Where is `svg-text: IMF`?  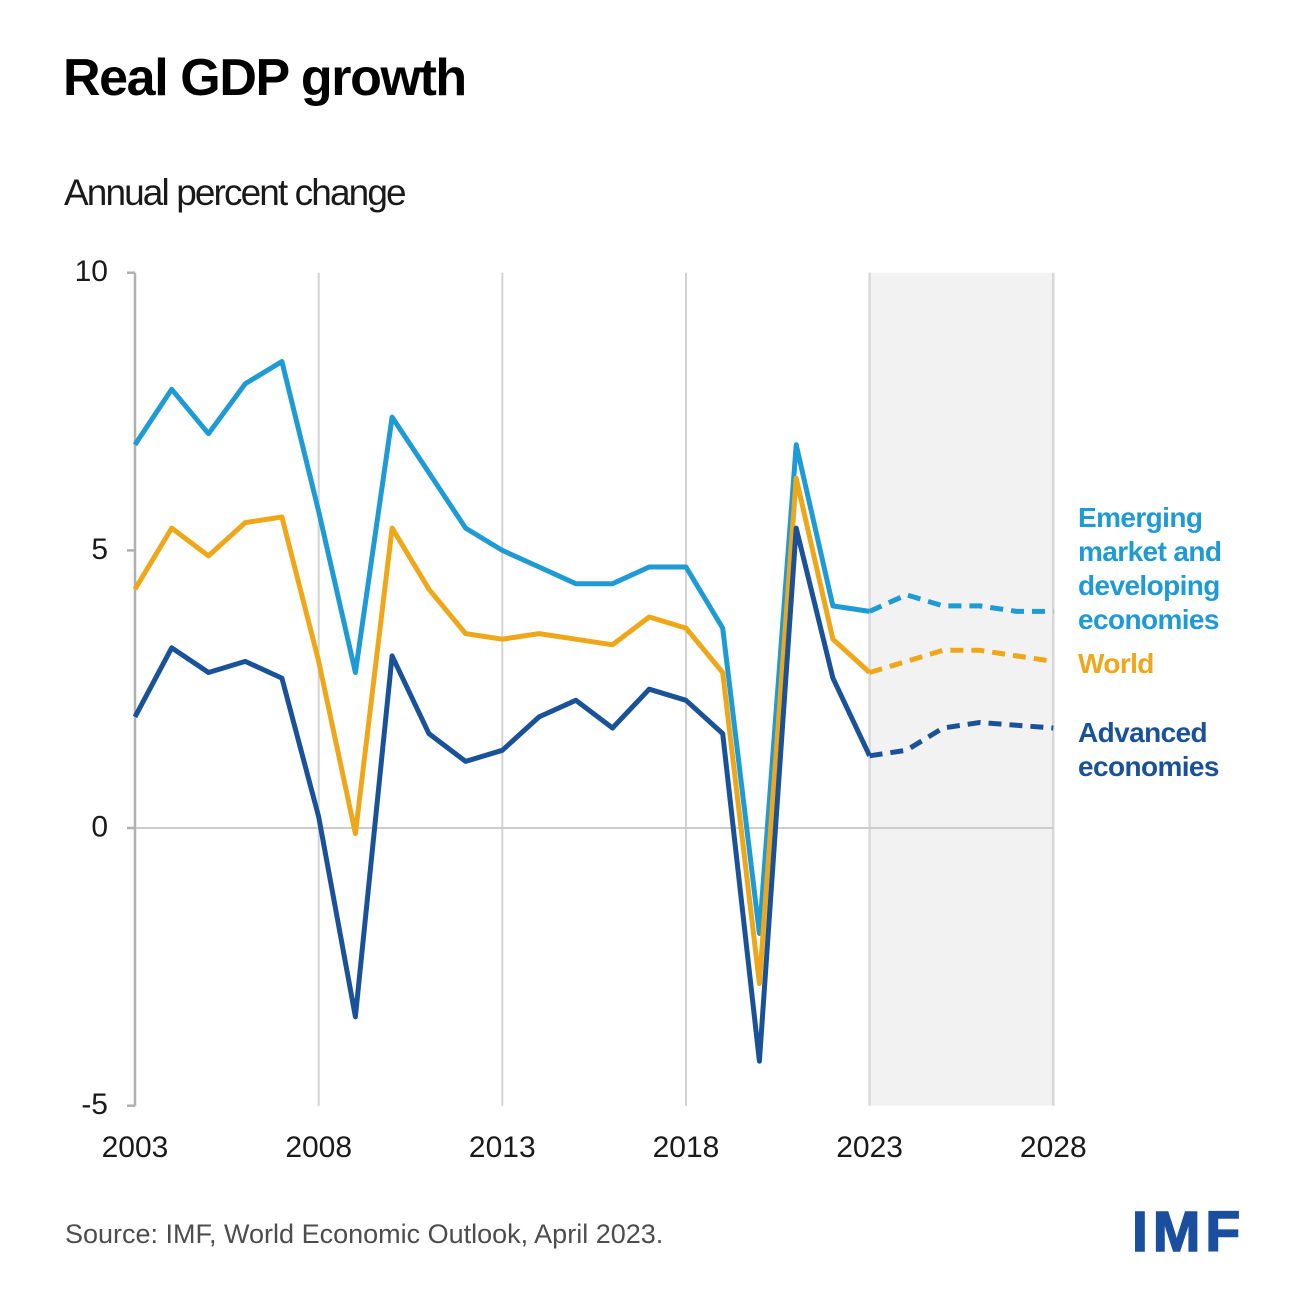 svg-text: IMF is located at coordinates (1188, 1232).